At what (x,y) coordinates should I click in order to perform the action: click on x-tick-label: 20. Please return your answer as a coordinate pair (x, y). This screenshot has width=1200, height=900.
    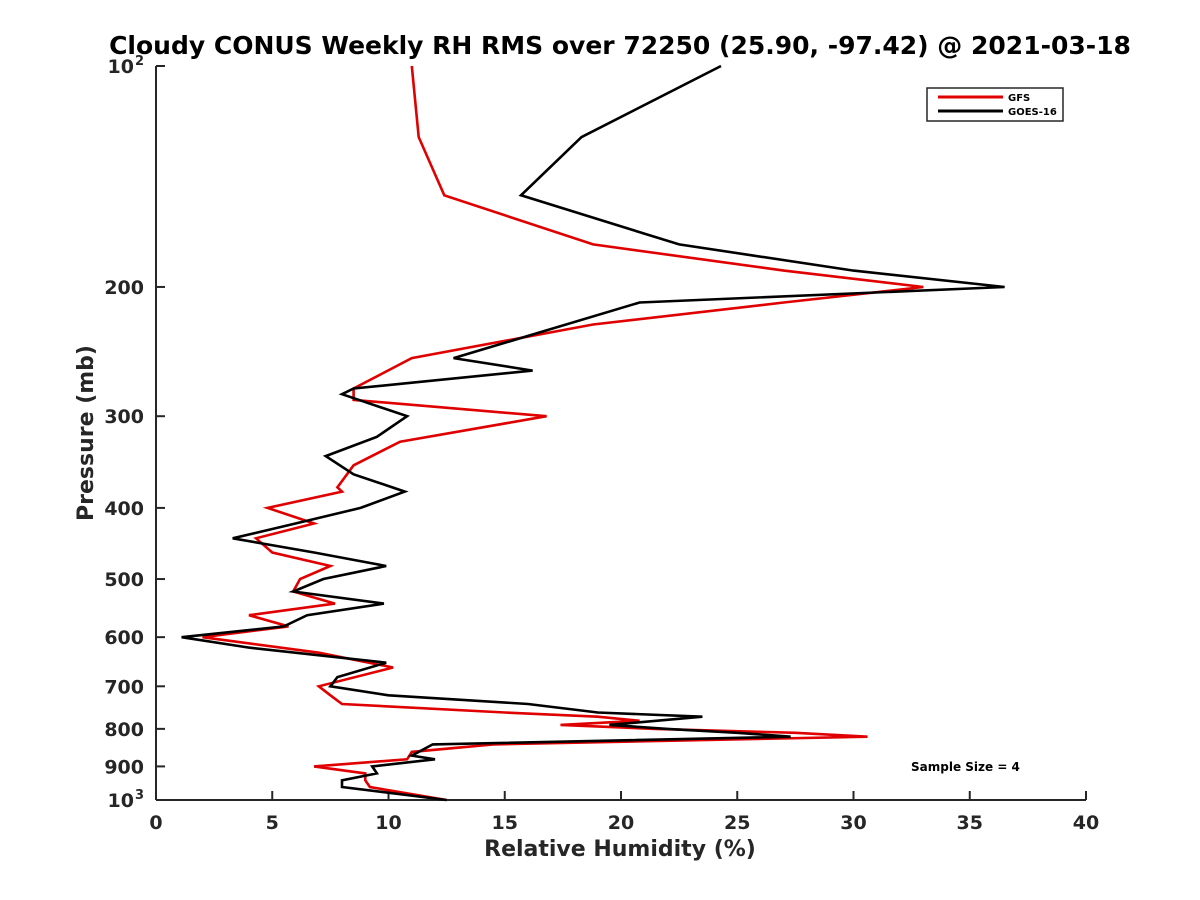
    Looking at the image, I should click on (621, 823).